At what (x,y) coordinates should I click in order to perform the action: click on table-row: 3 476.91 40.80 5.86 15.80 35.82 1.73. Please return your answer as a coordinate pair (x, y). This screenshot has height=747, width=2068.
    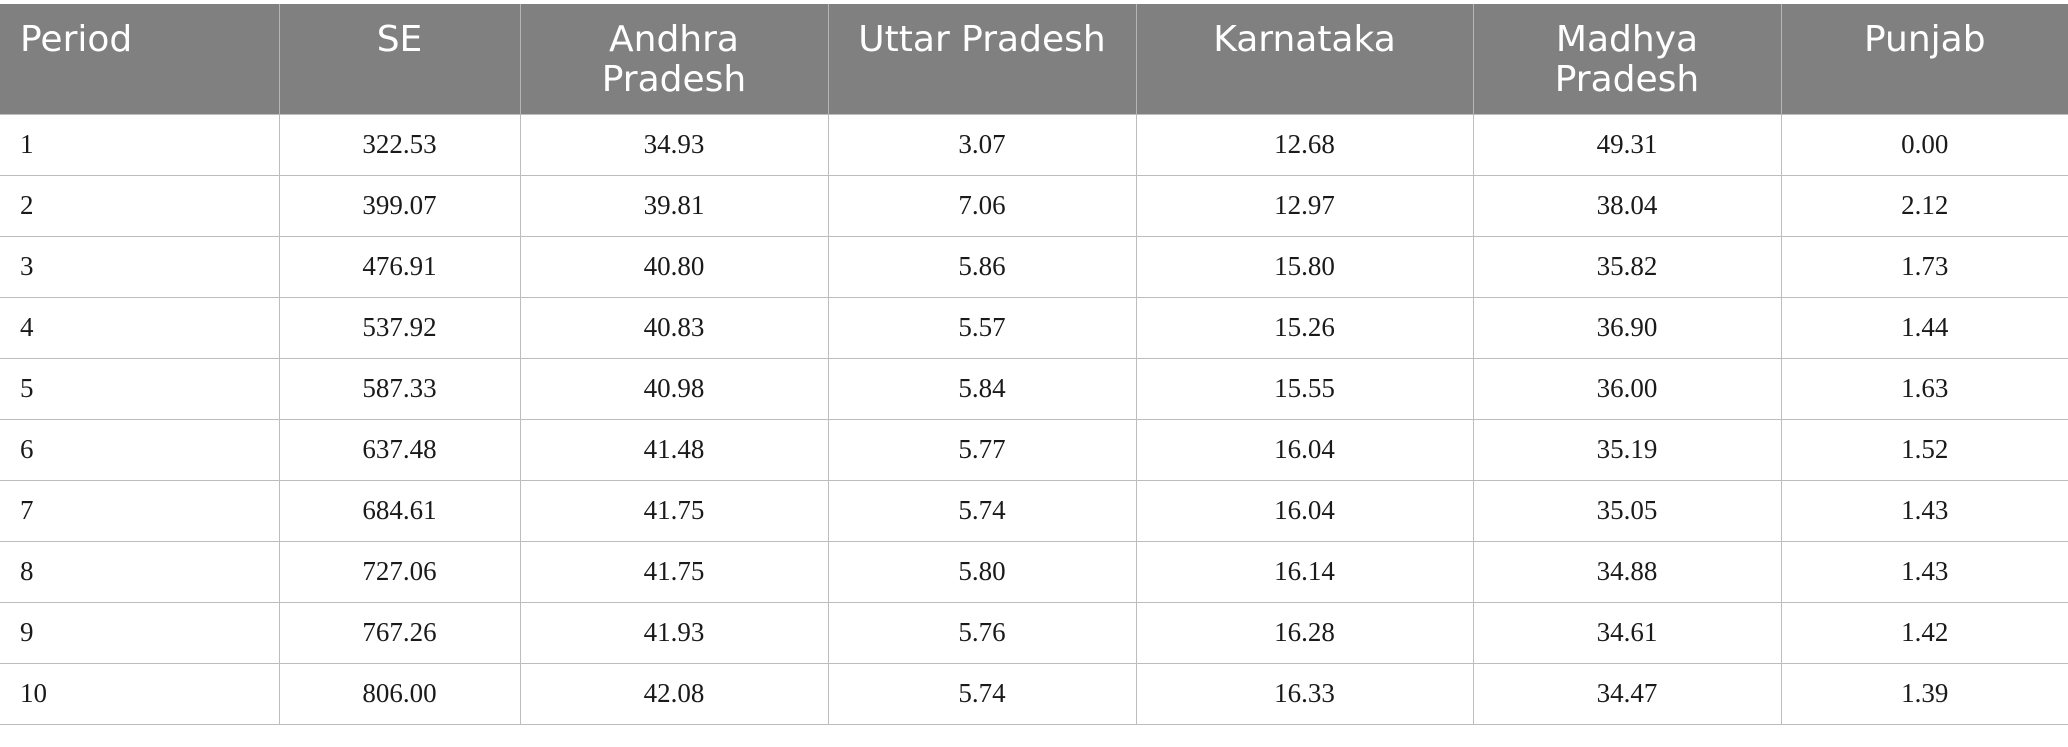
    Looking at the image, I should click on (1034, 267).